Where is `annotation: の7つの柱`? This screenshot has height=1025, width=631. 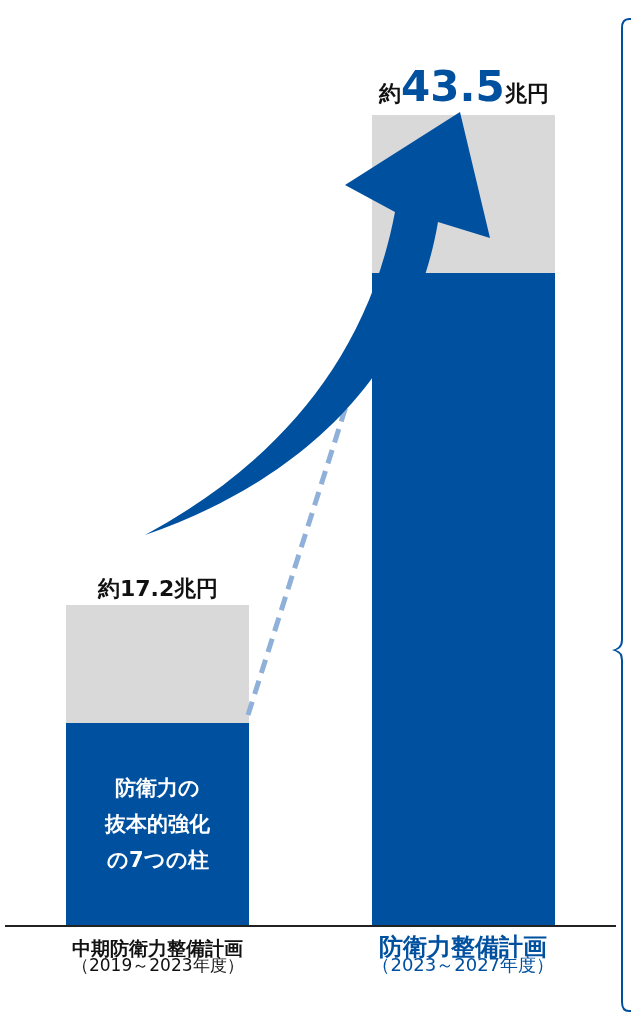
annotation: の7つの柱 is located at coordinates (158, 860).